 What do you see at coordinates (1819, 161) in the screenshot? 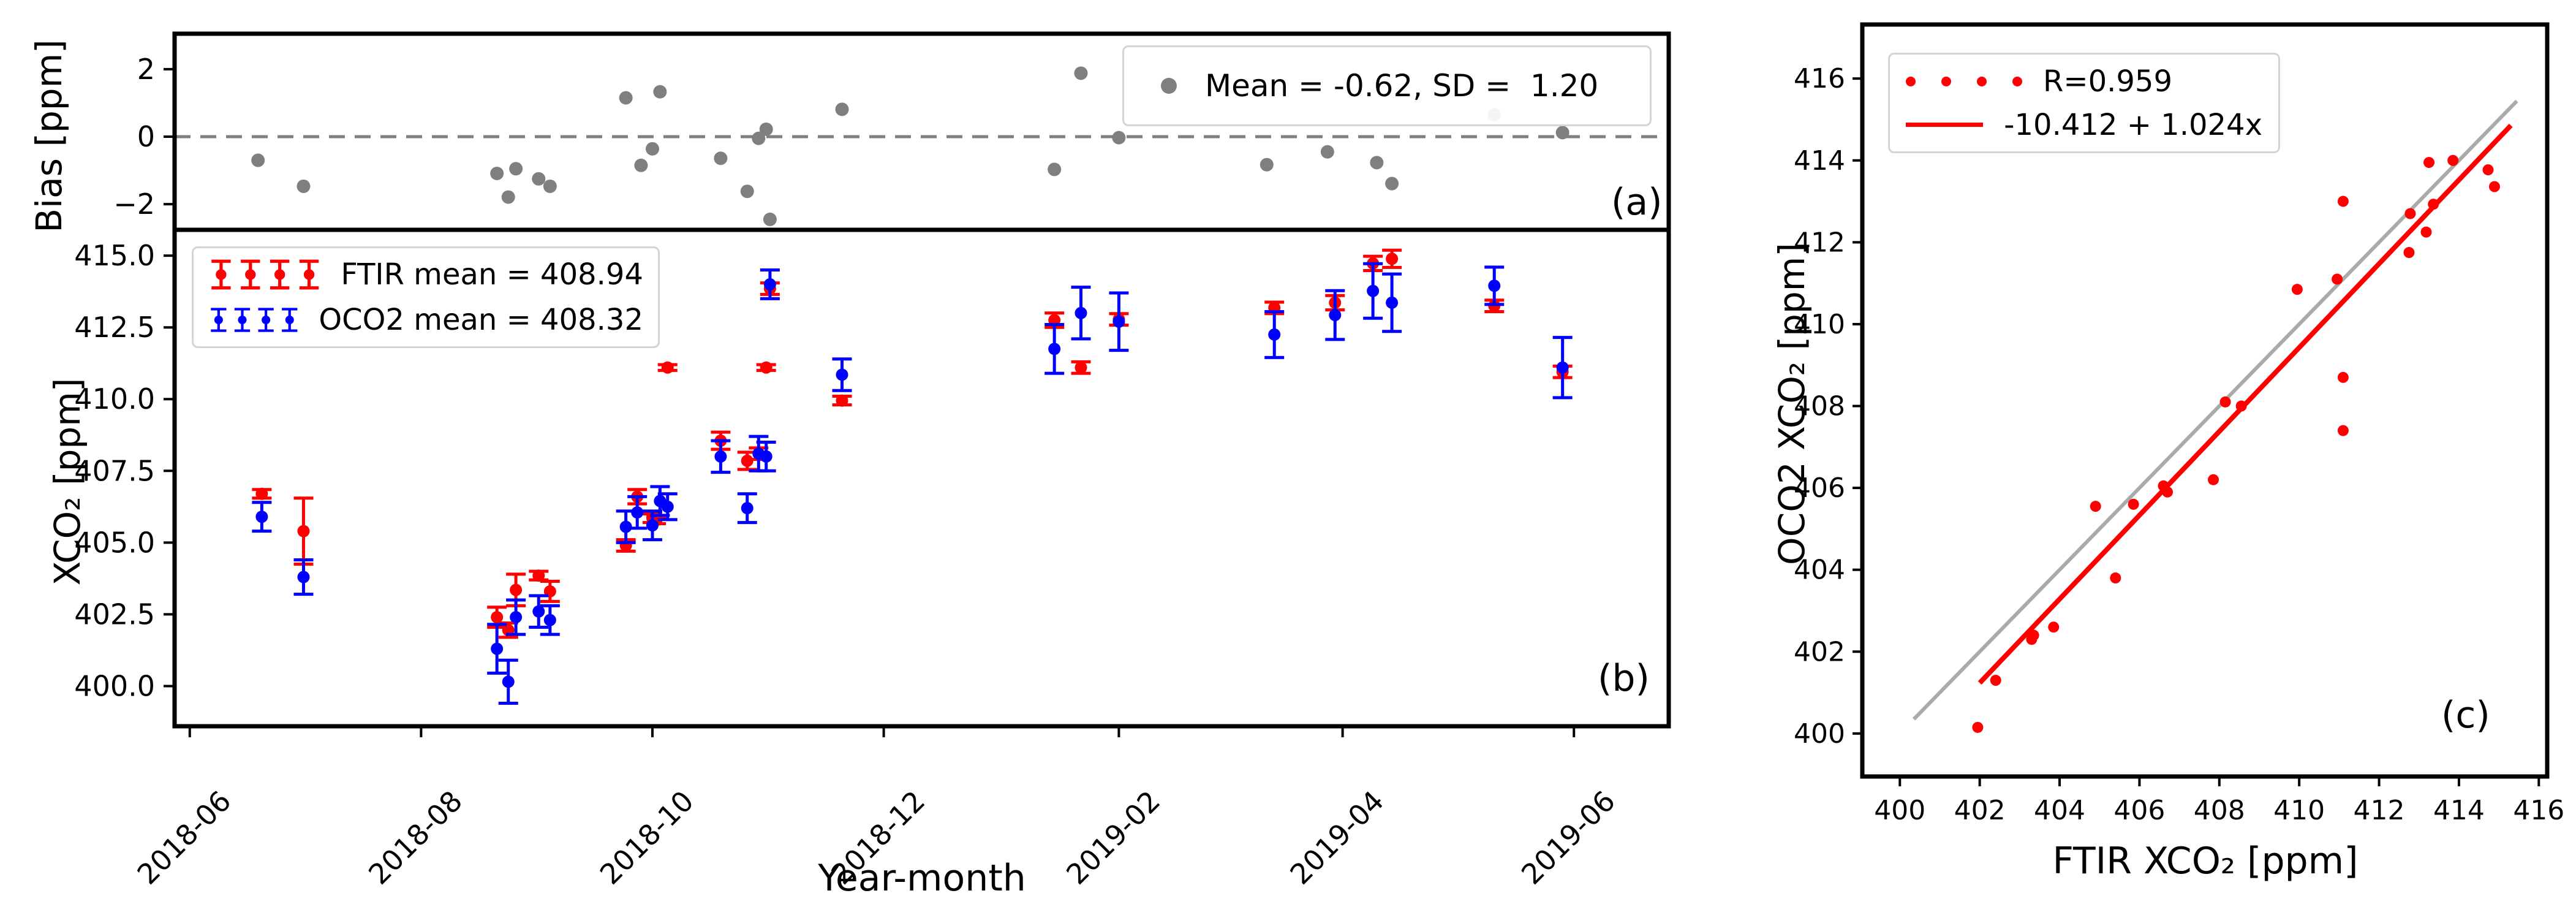
I see `oco2-ytick-label: 414` at bounding box center [1819, 161].